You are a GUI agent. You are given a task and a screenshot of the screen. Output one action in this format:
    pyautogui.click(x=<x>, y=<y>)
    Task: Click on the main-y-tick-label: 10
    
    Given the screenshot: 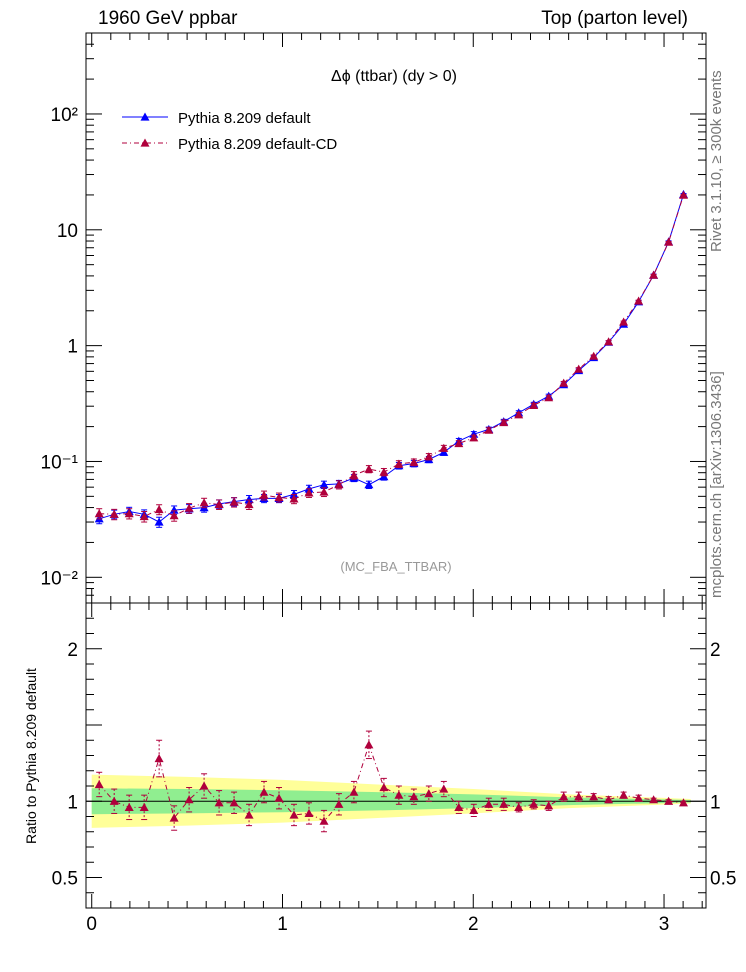 What is the action you would take?
    pyautogui.click(x=67, y=231)
    